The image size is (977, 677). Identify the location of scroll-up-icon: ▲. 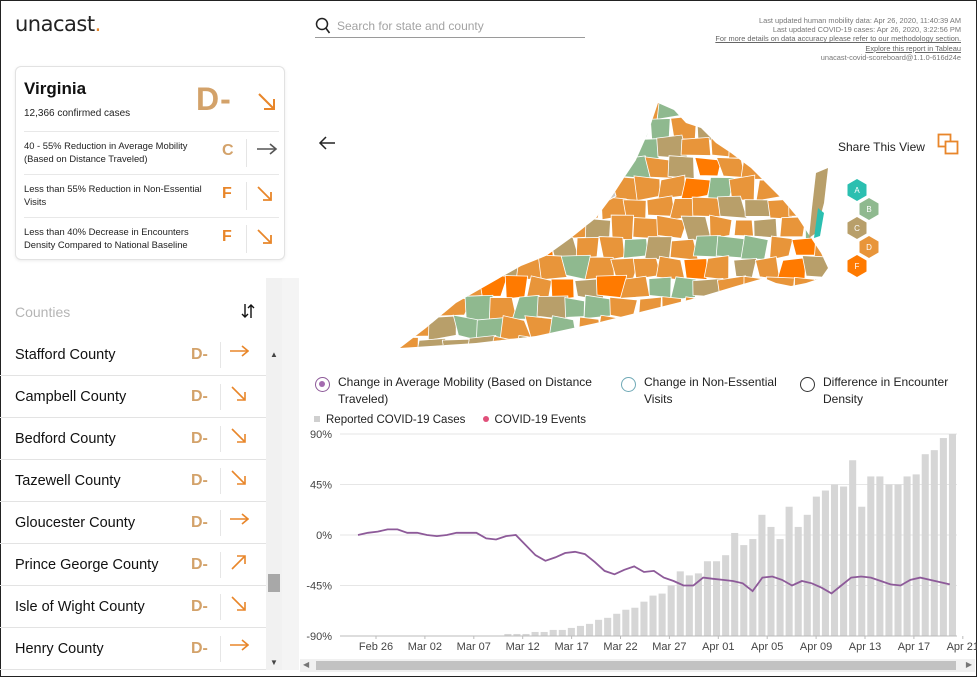
(274, 354).